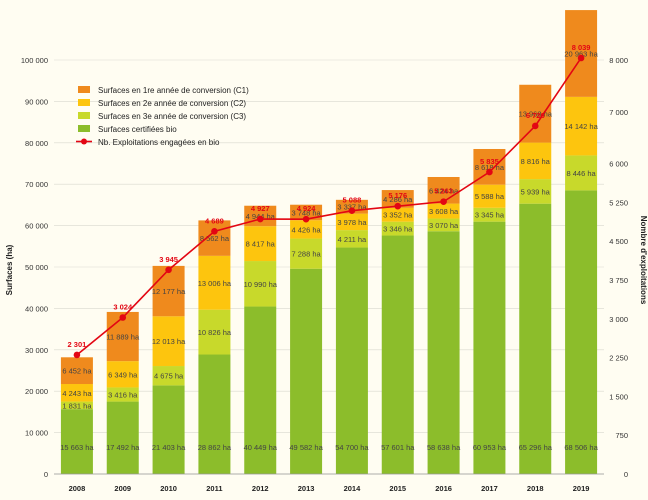 This screenshot has height=500, width=648. I want to click on bar-value-label: 40 449 ha, so click(261, 447).